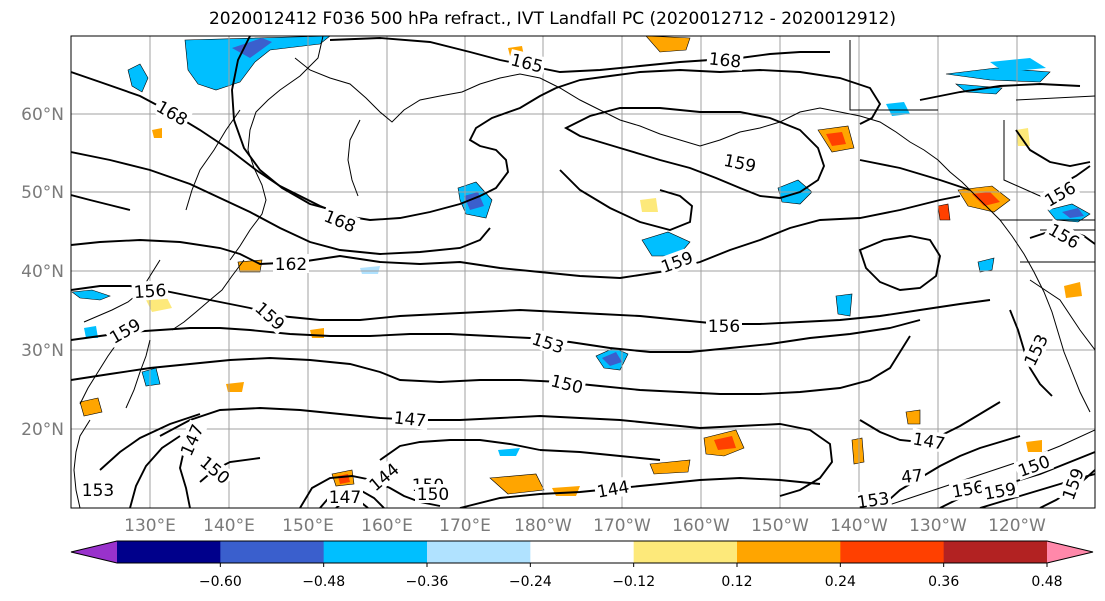 The height and width of the screenshot is (601, 1105). What do you see at coordinates (859, 526) in the screenshot?
I see `longitude-label: 140°W` at bounding box center [859, 526].